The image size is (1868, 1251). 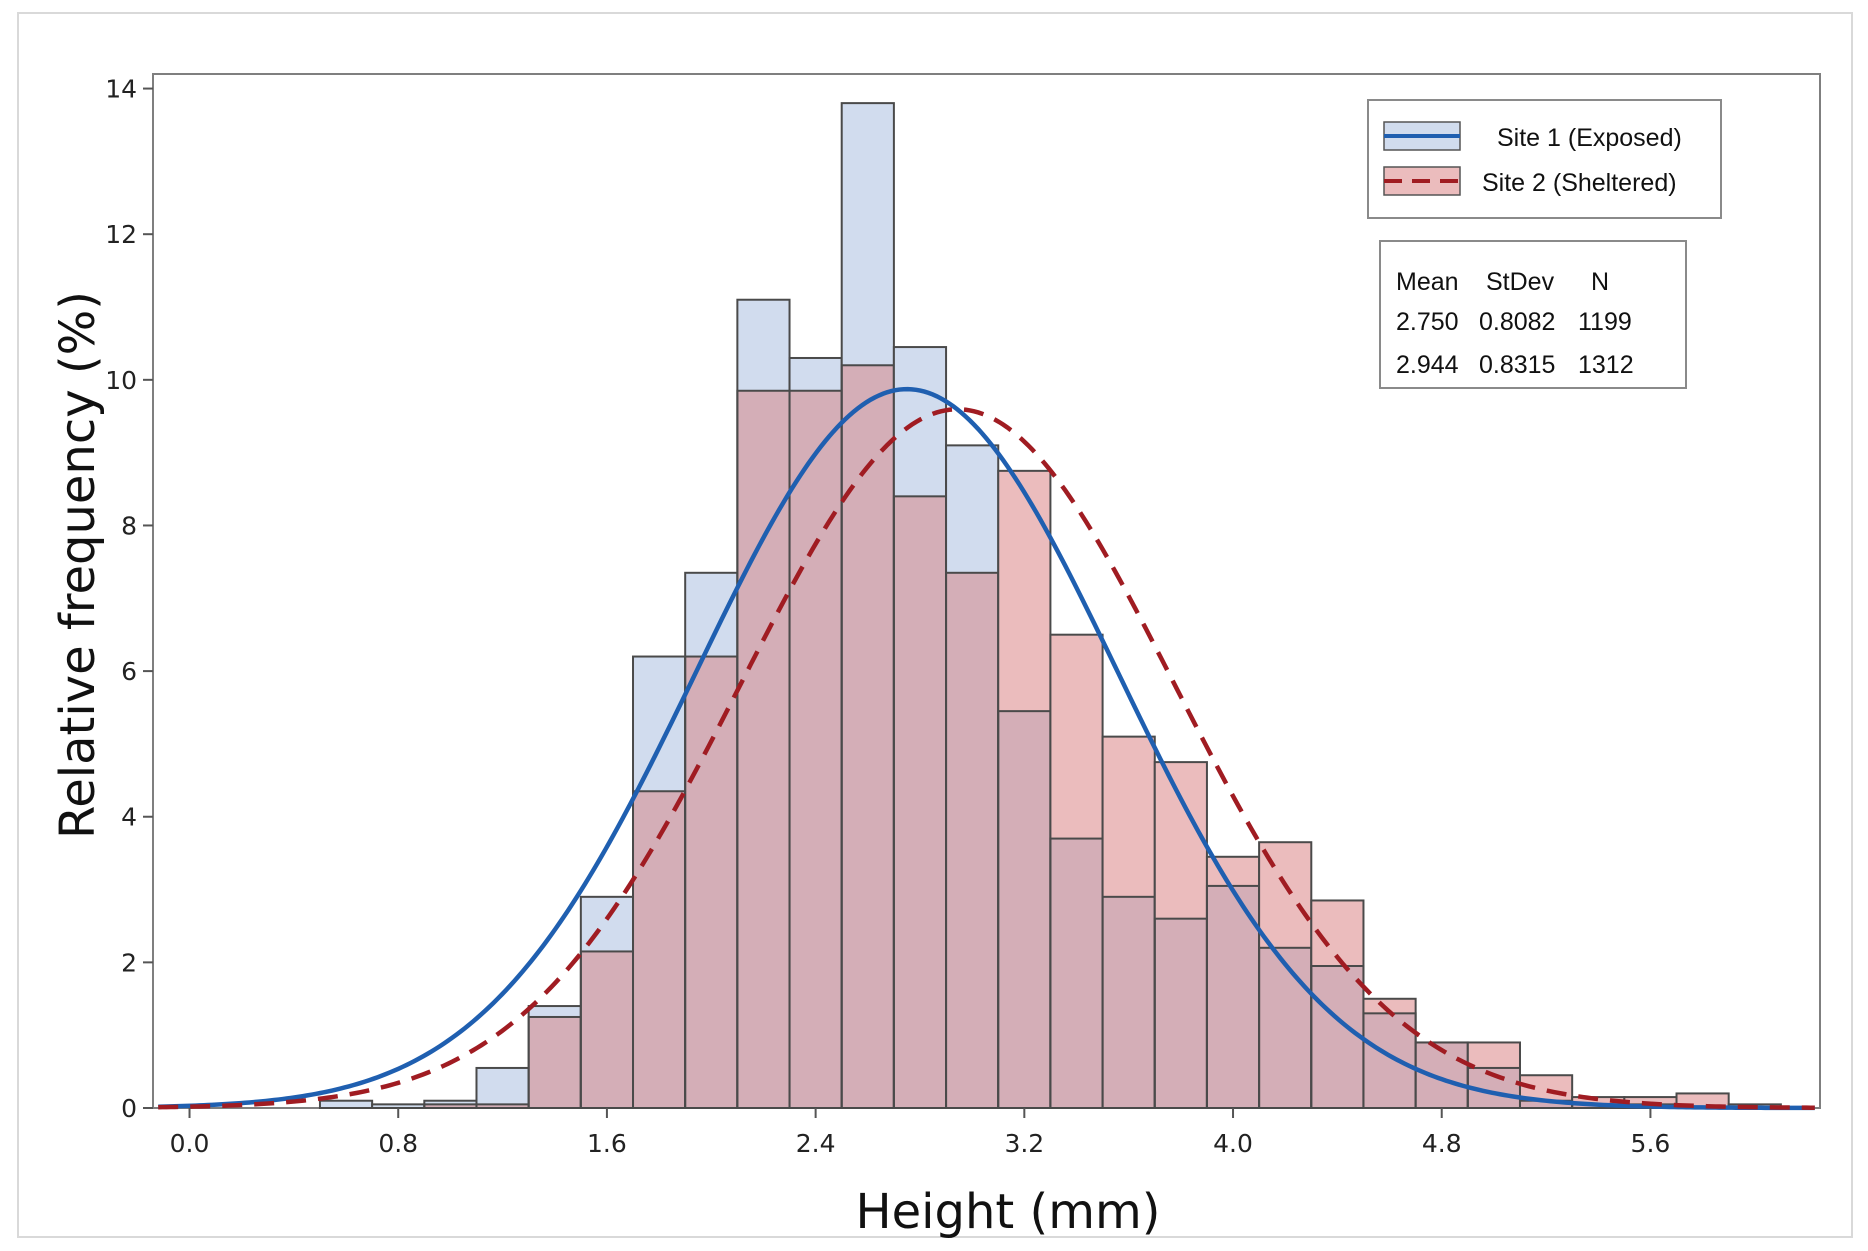 What do you see at coordinates (1233, 1143) in the screenshot?
I see `x-tick-label: 4.0` at bounding box center [1233, 1143].